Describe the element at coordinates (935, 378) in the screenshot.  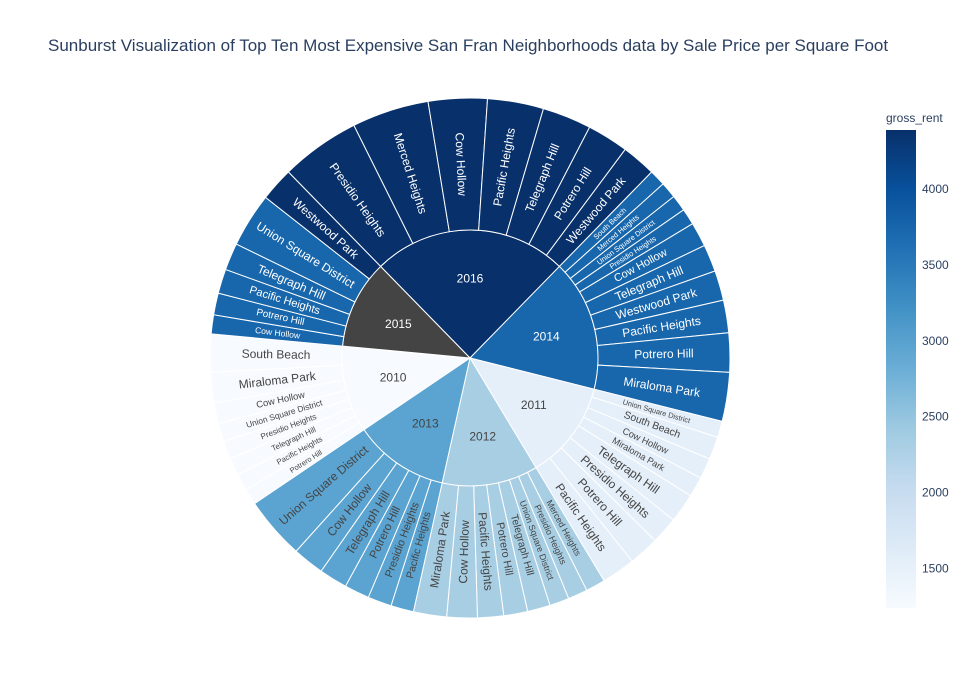
I see `colorbar-ticks: 1500 2000 2500 3000 3500 4000` at that location.